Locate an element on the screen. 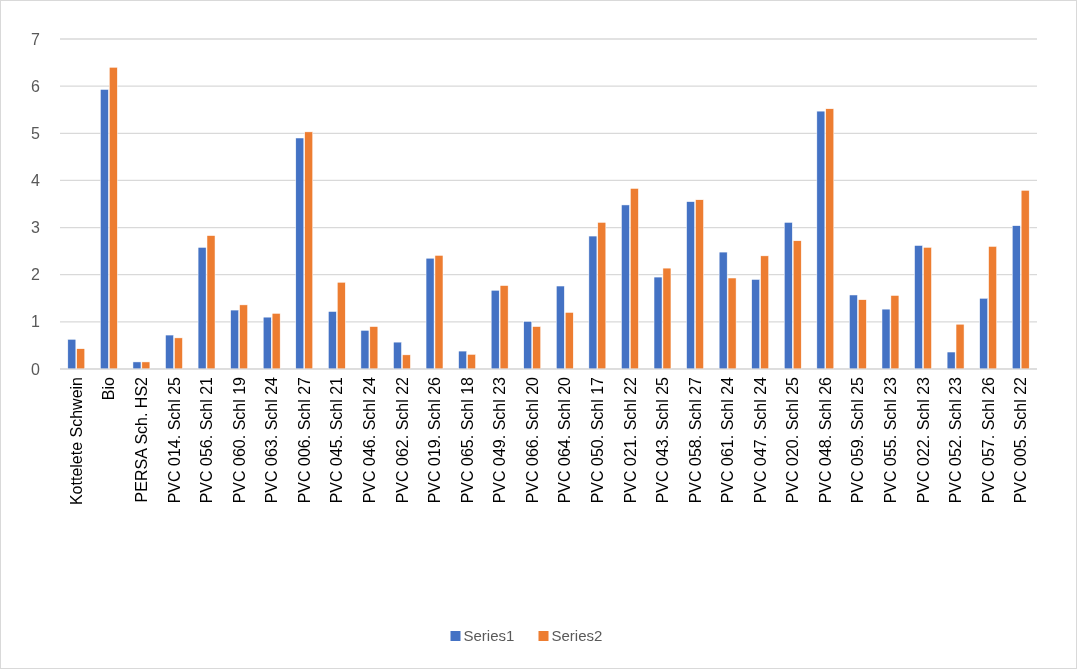  legend-label: Series2 is located at coordinates (577, 636).